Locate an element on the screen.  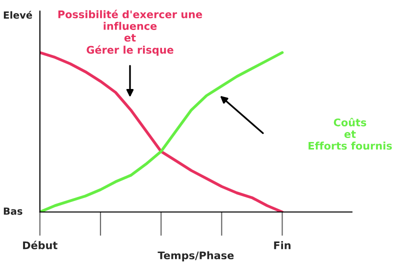
x-axis-title: Temps/Phase is located at coordinates (196, 256).